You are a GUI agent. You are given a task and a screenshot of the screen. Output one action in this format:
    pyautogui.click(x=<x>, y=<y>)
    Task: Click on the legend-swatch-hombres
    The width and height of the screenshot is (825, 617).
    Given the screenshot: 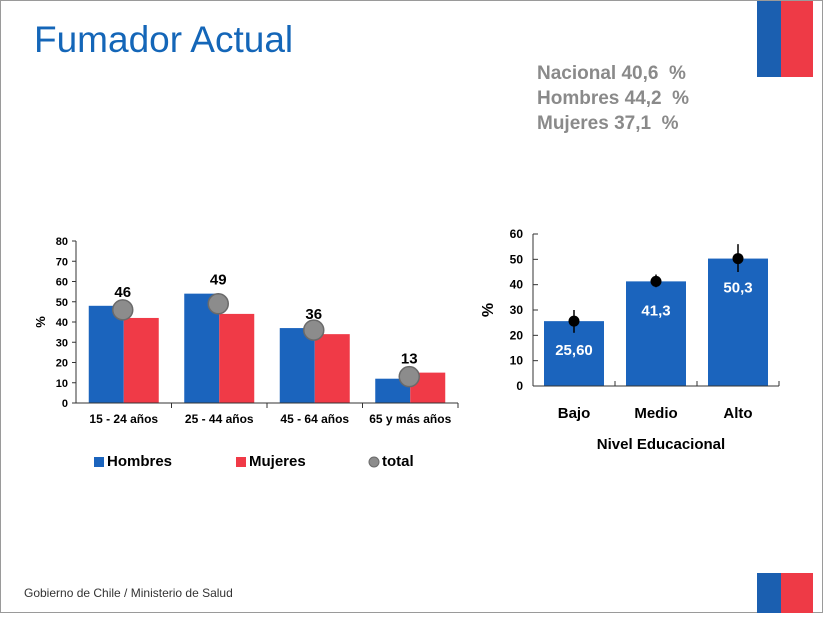 What is the action you would take?
    pyautogui.click(x=99, y=462)
    